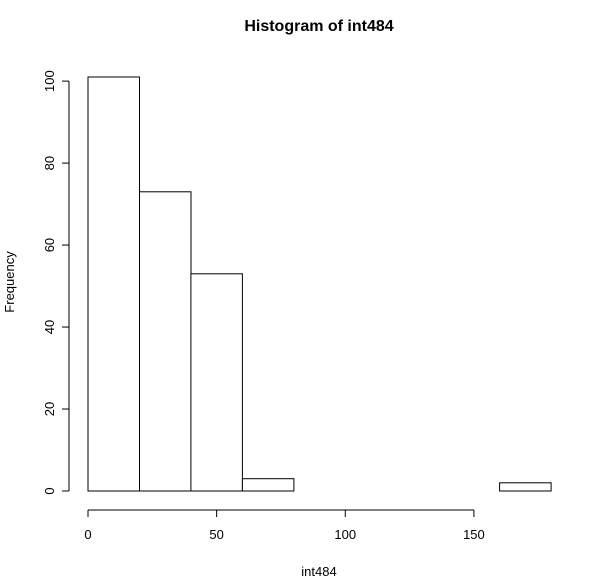 This screenshot has width=604, height=583. I want to click on y-axis-label: Frequency, so click(9, 282).